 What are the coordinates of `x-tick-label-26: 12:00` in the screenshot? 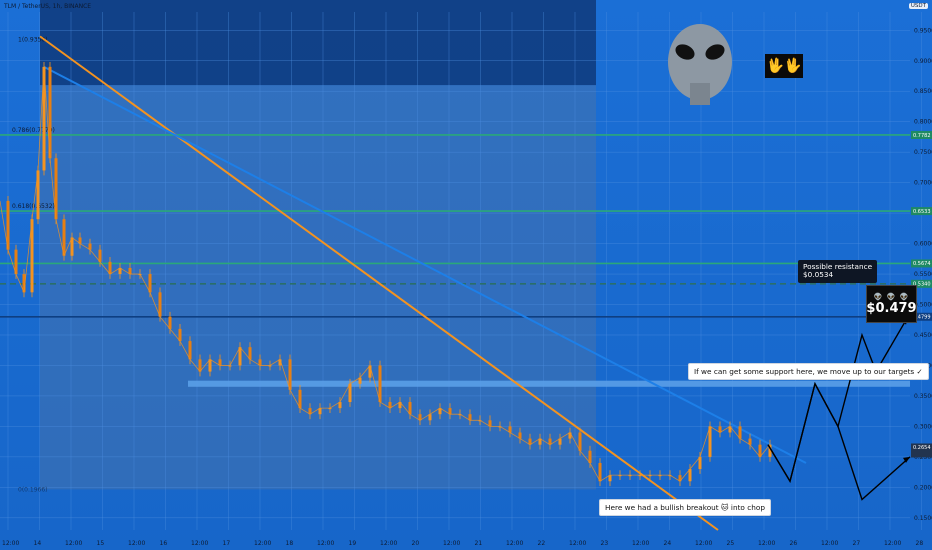 It's located at (829, 543).